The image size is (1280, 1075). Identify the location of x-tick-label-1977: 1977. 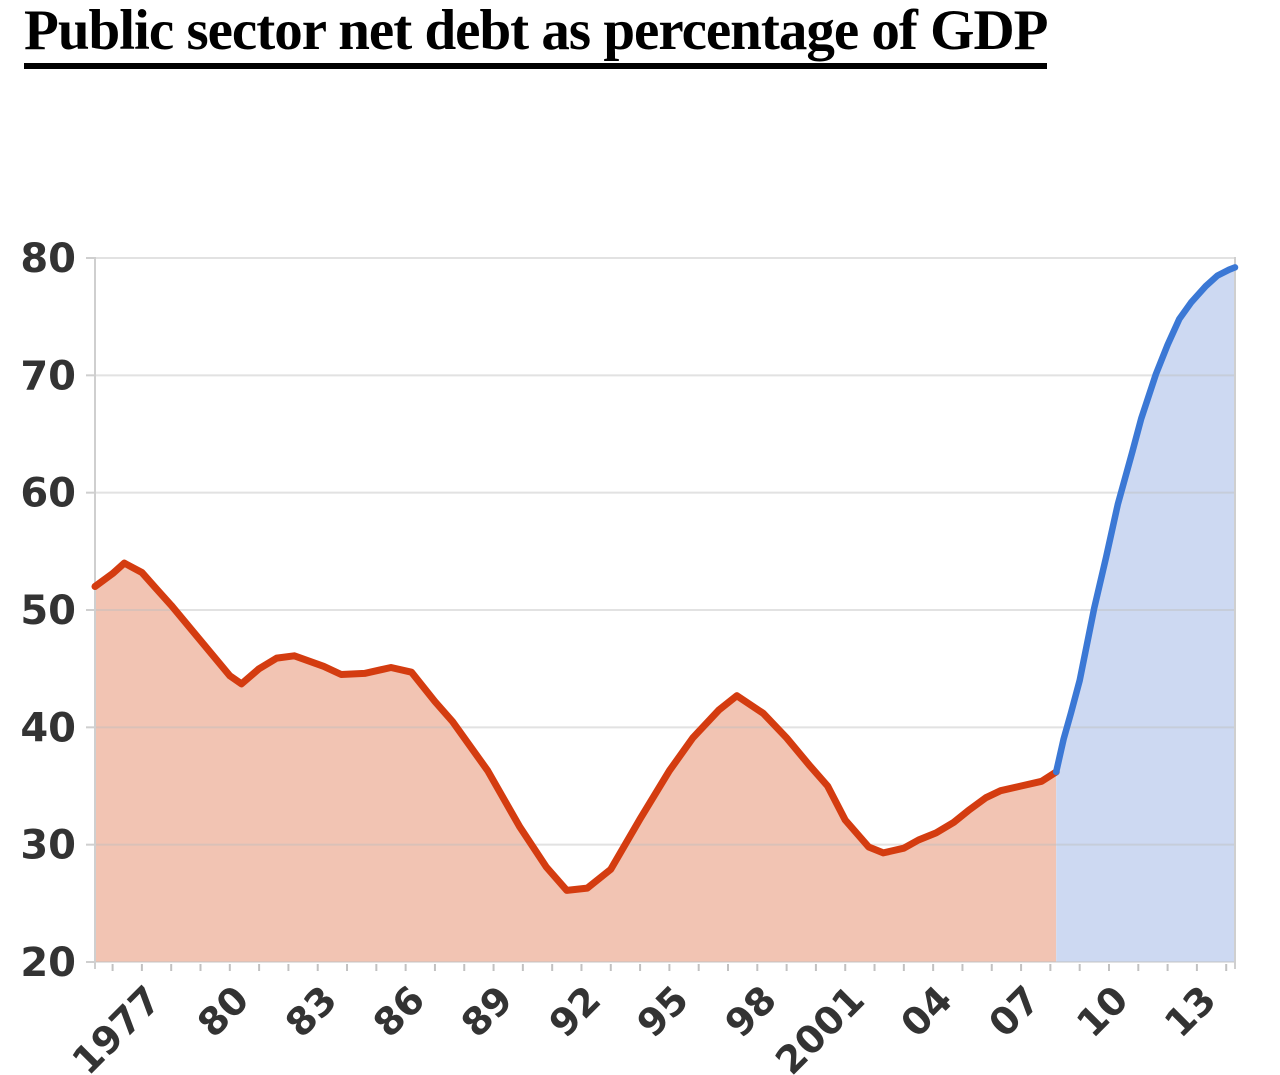
(117, 1026).